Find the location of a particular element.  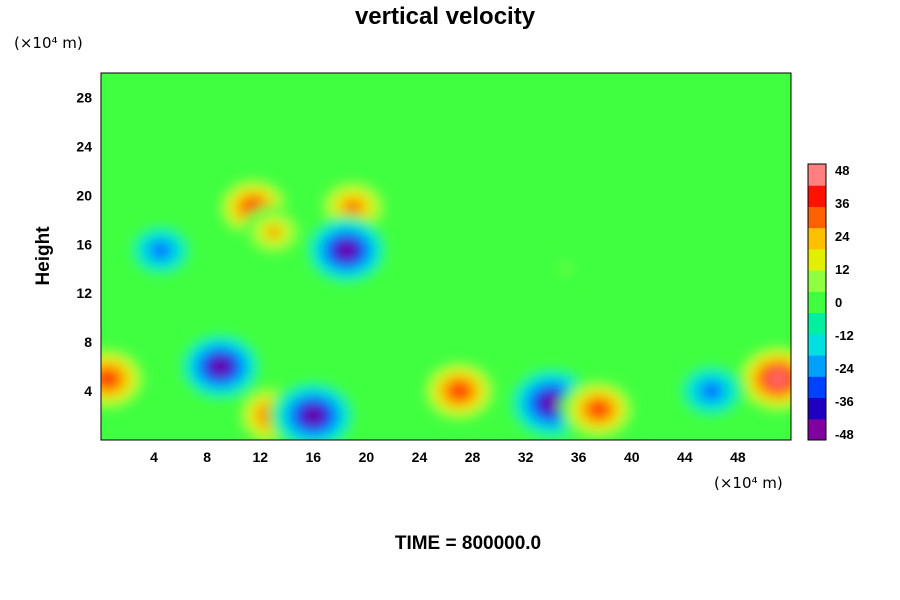

y-tick-label: 12 is located at coordinates (84, 293).